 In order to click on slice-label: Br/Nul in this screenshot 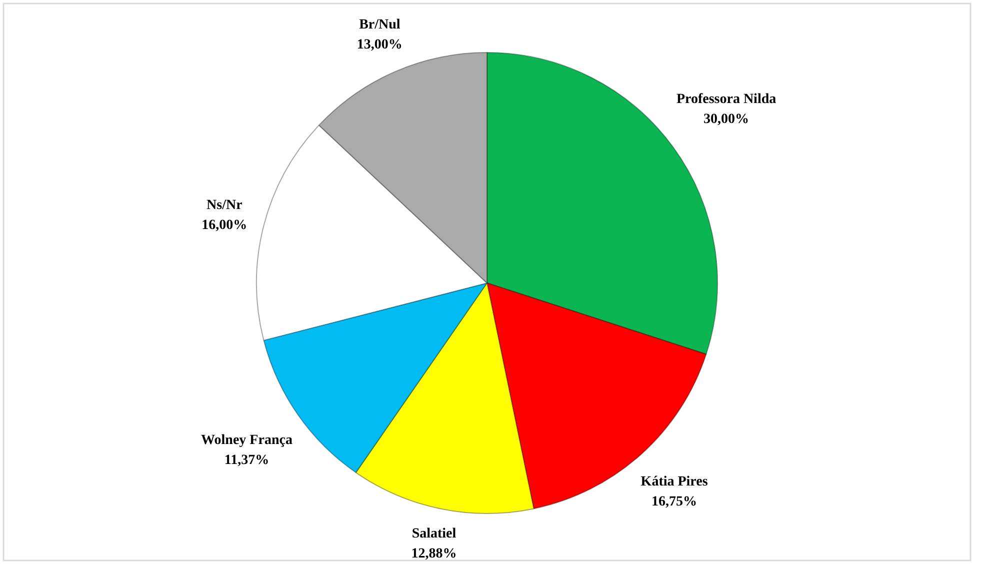, I will do `click(379, 25)`.